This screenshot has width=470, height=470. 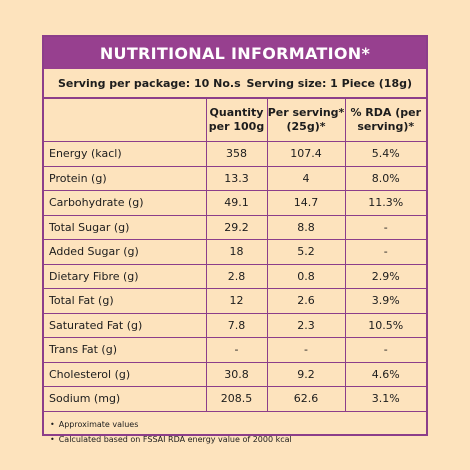 I want to click on table-row: Protein (g) 13.3 4 8.0%, so click(x=235, y=178).